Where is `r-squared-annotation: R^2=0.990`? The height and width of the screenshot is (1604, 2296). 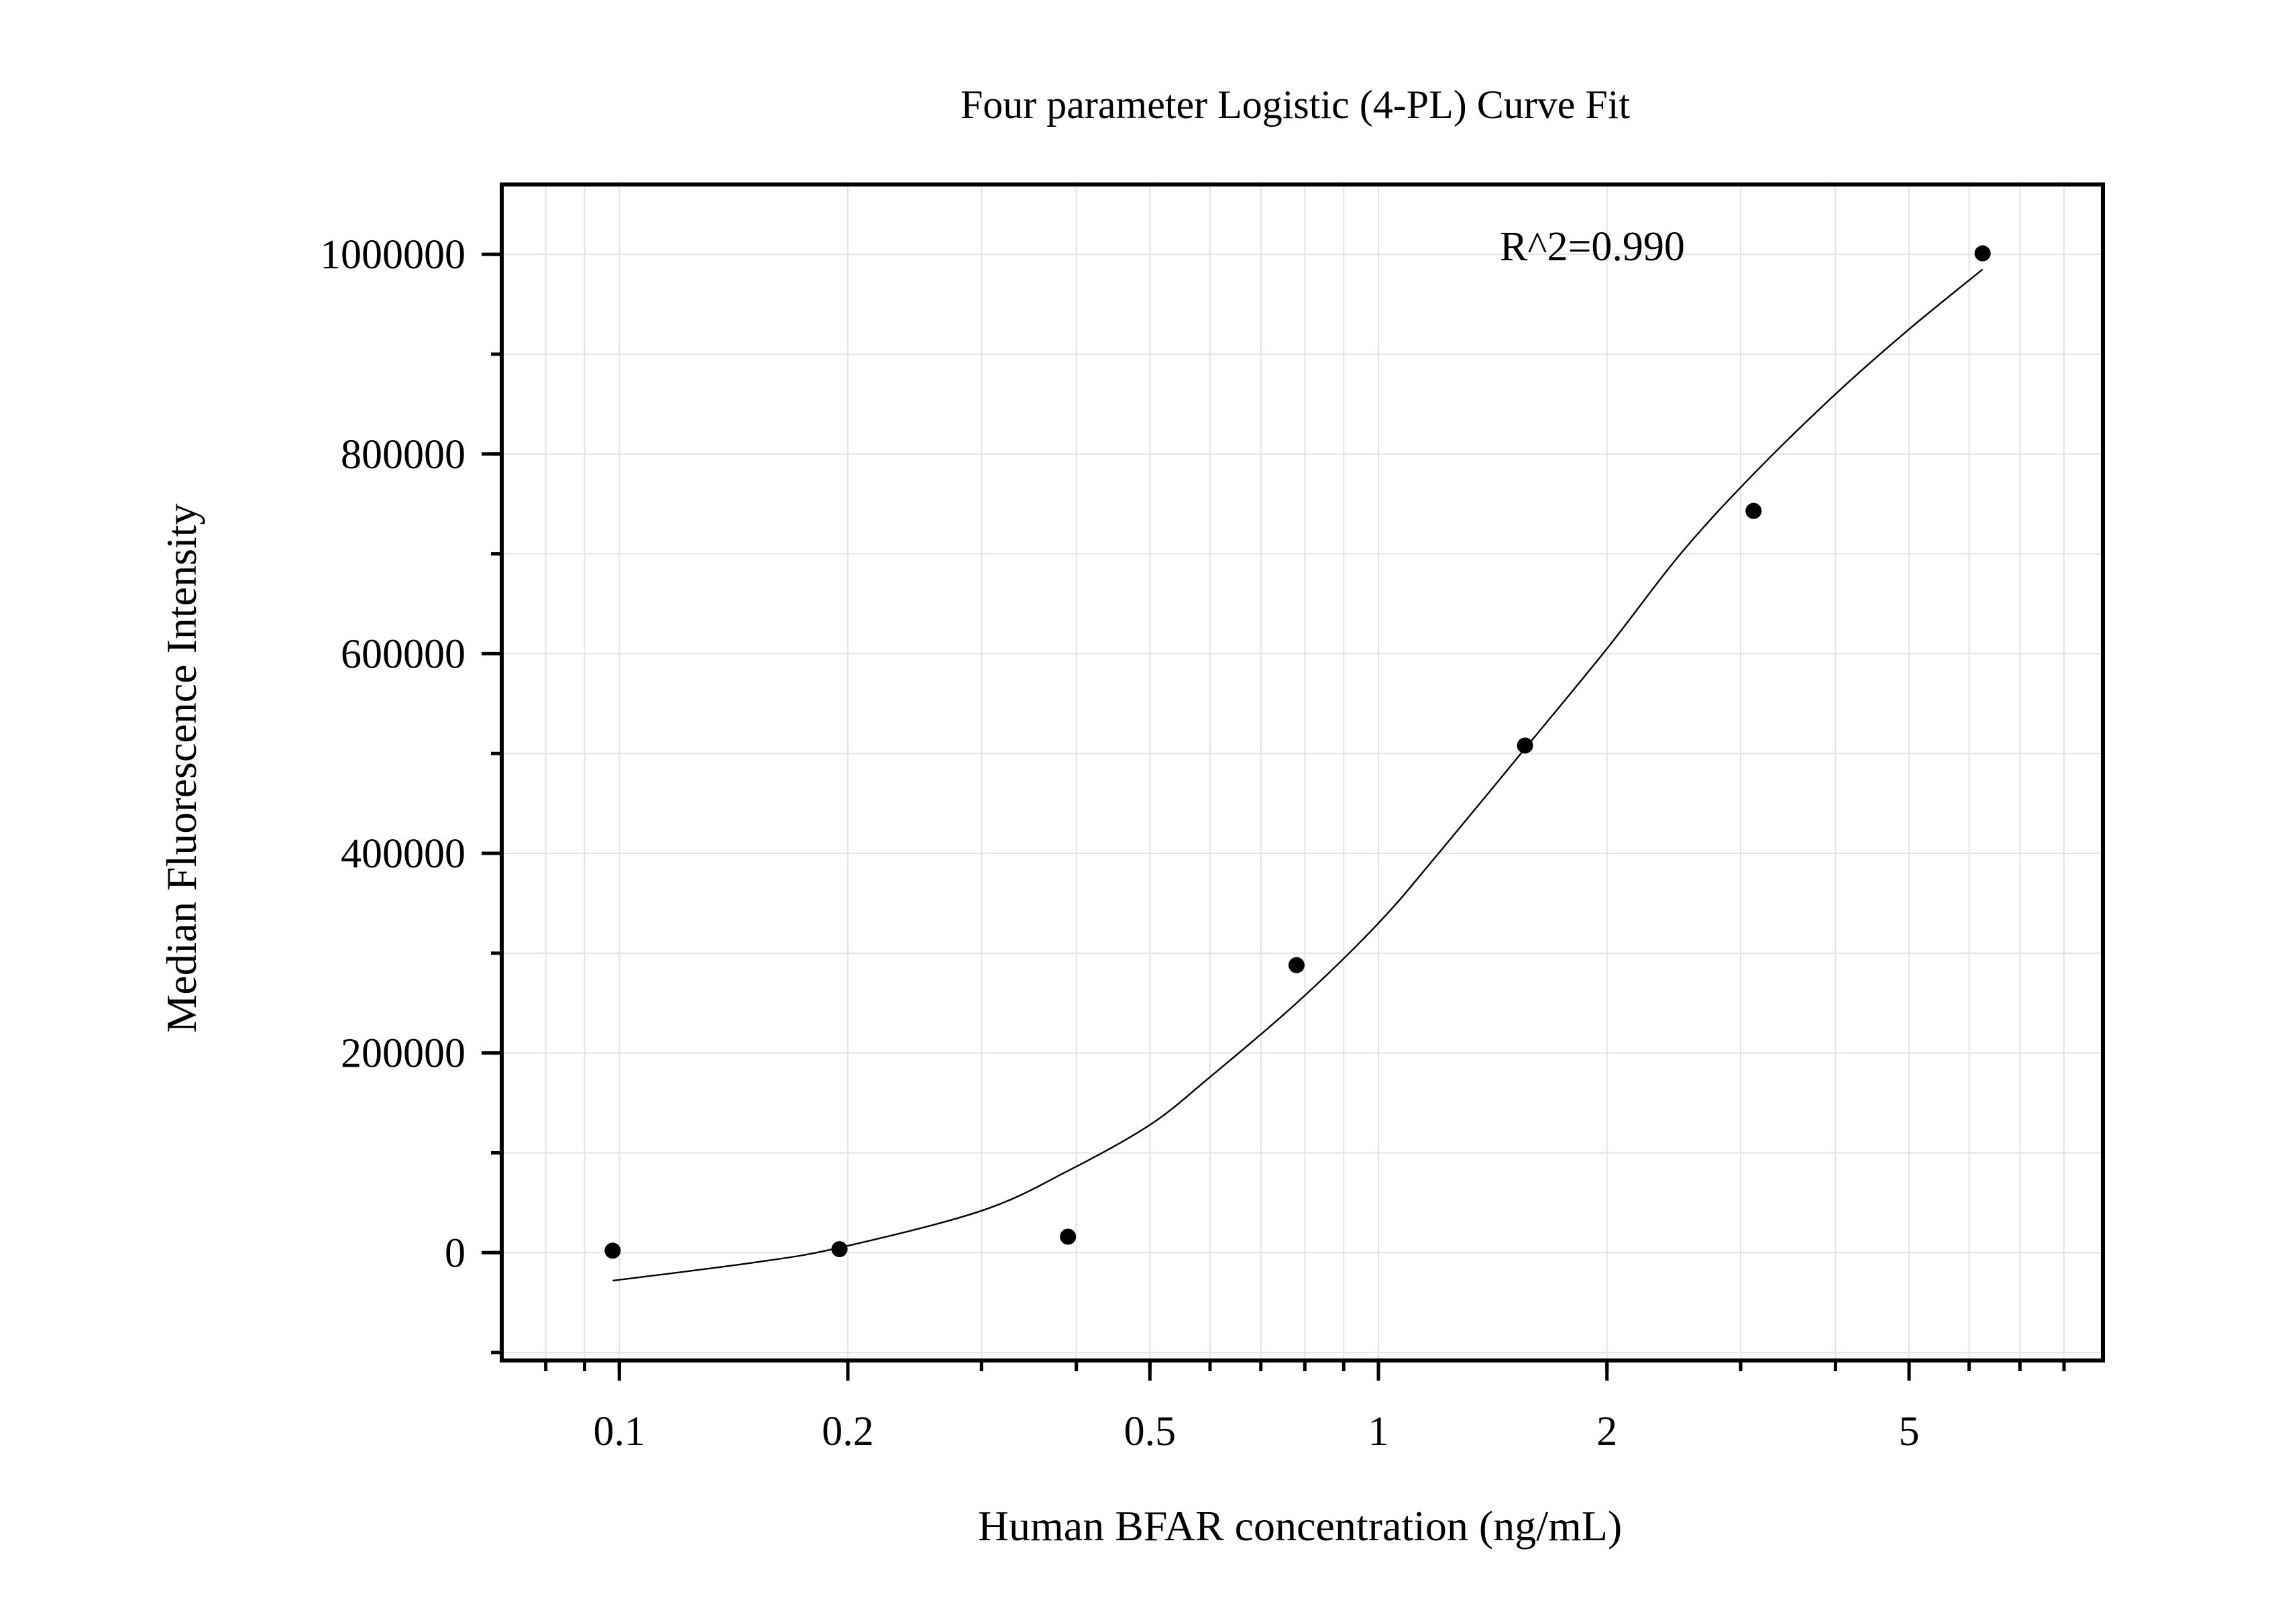
r-squared-annotation: R^2=0.990 is located at coordinates (1593, 247).